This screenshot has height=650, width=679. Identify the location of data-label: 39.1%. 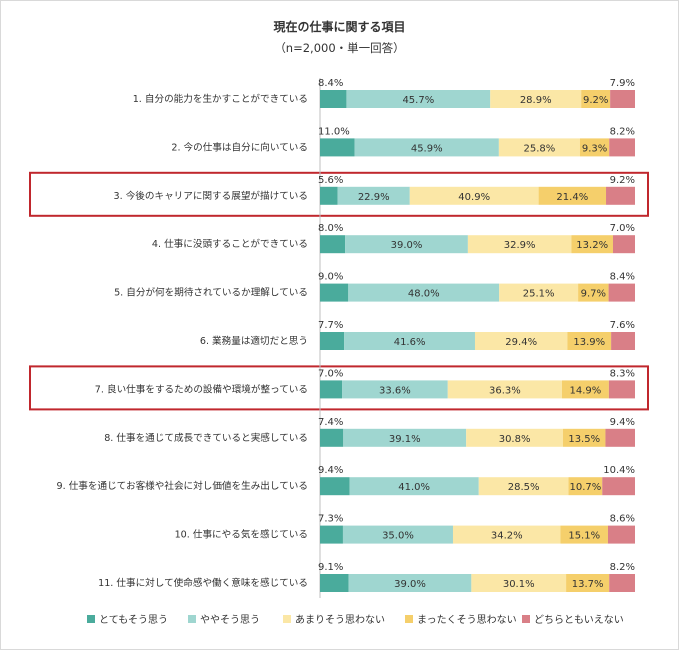
(405, 439).